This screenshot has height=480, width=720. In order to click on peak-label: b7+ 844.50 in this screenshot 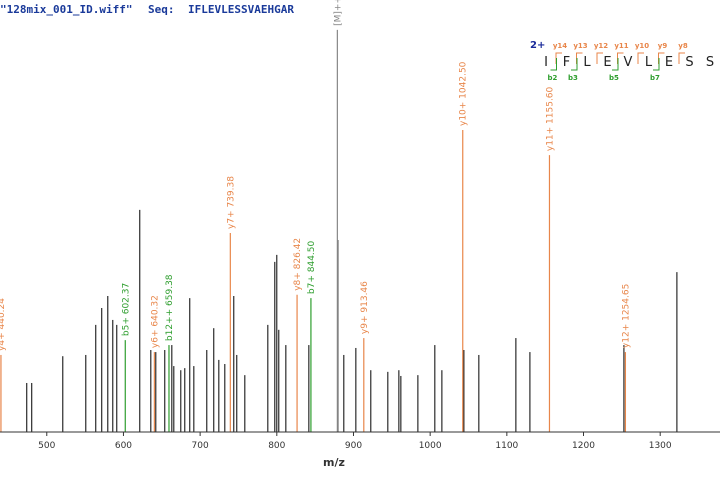, I will do `click(312, 267)`.